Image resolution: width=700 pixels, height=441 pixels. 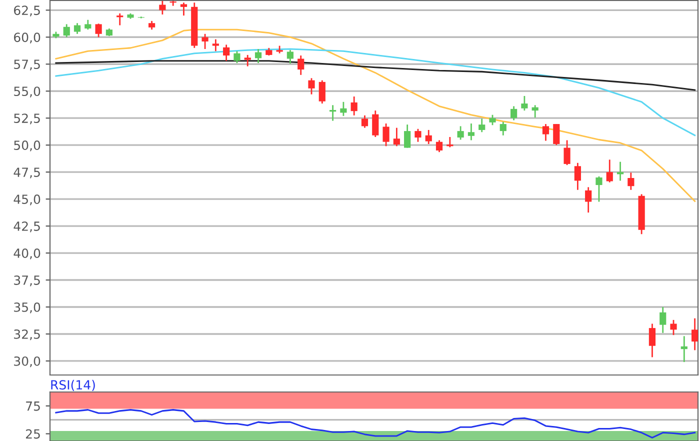 What do you see at coordinates (27, 227) in the screenshot?
I see `y-tick-label: 42,5` at bounding box center [27, 227].